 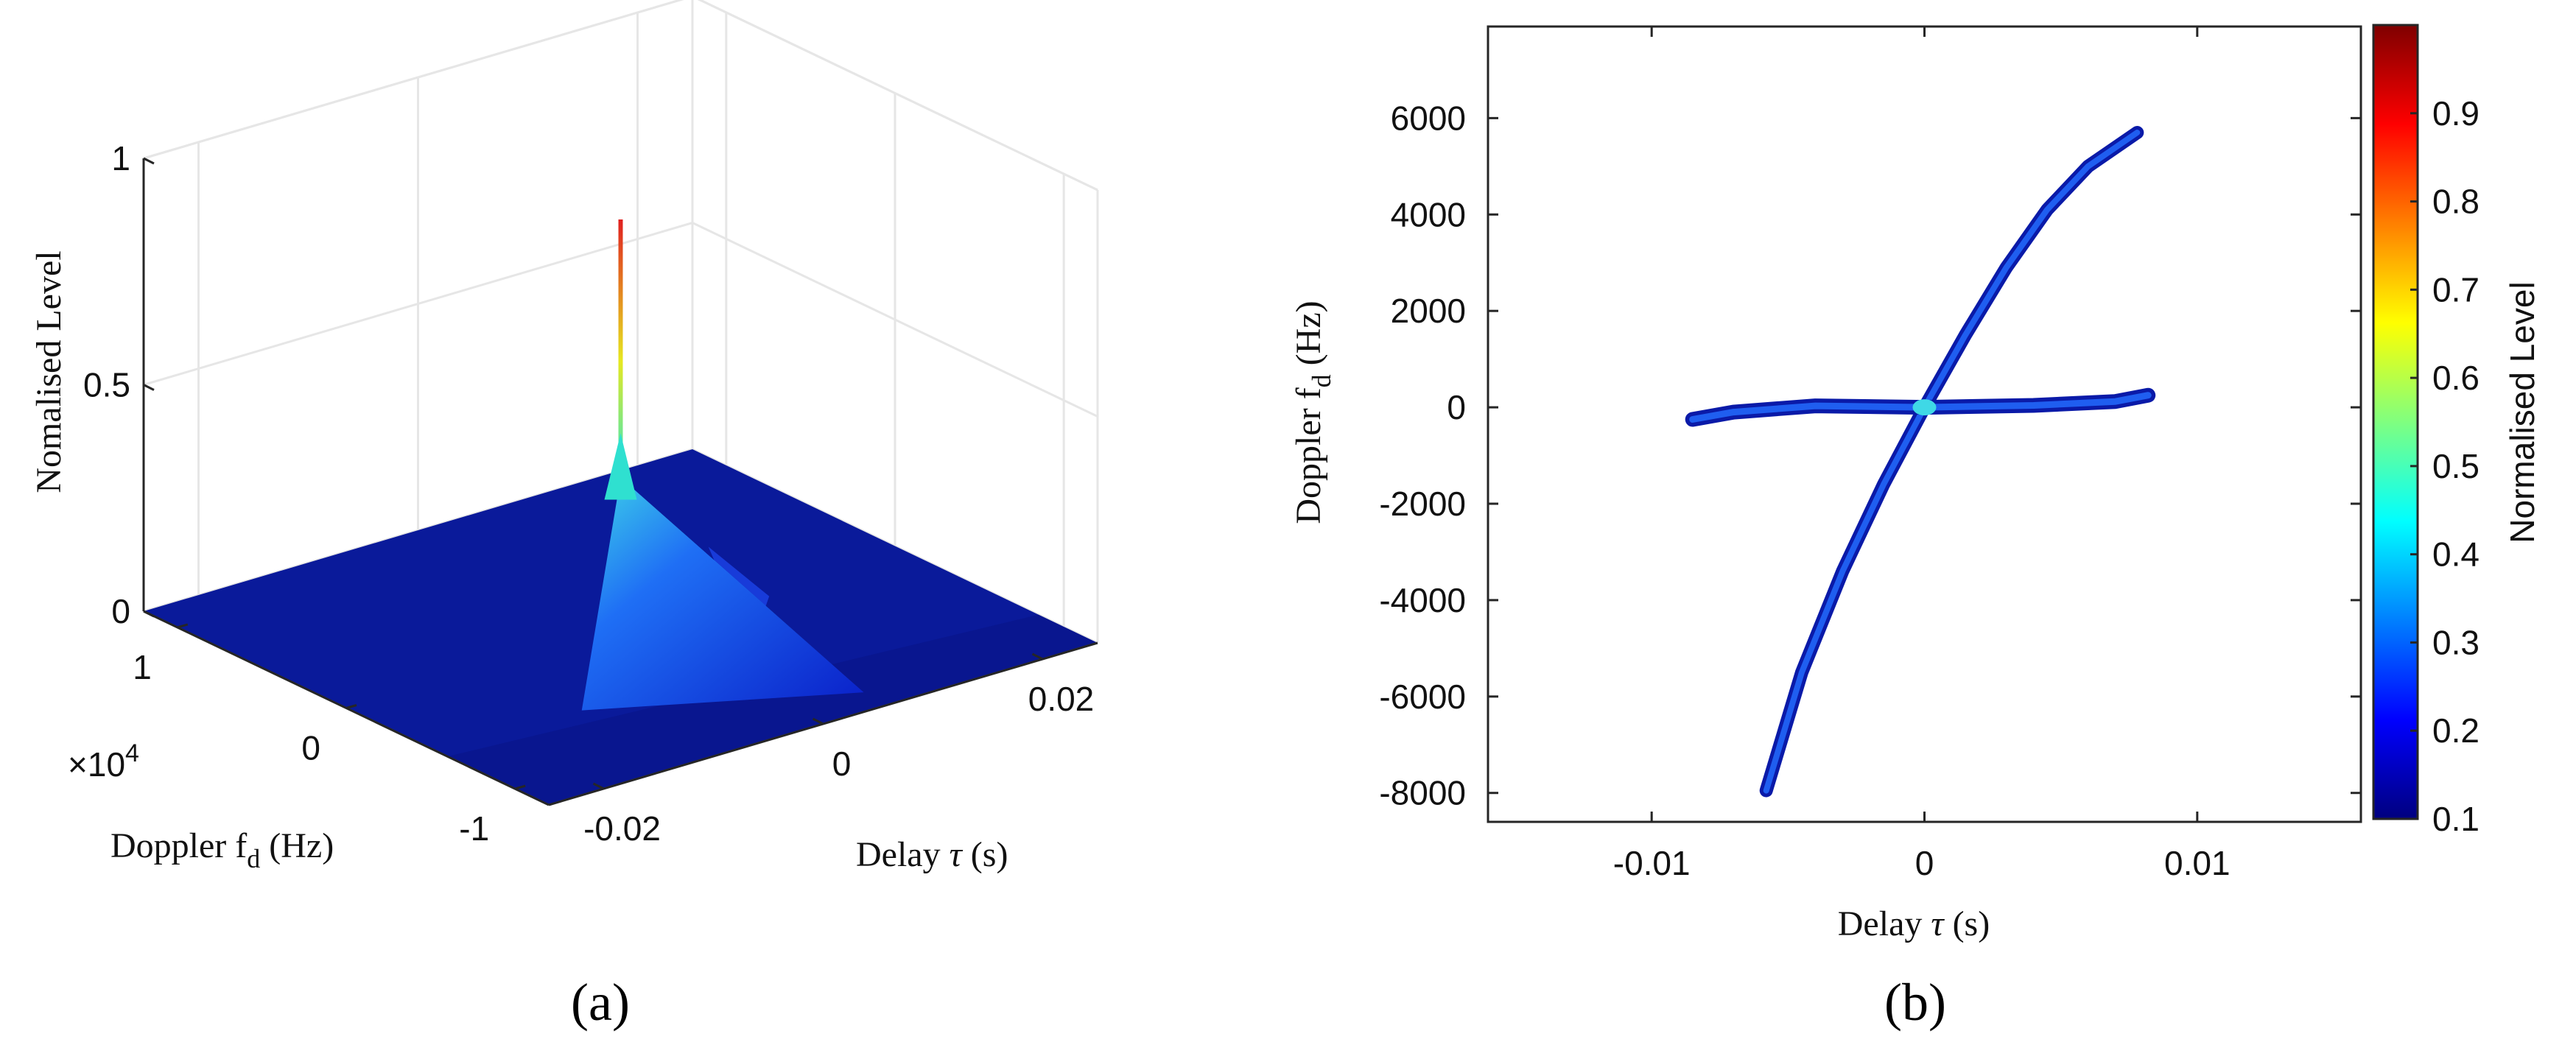 I want to click on surface-peak-right-face, so click(x=742, y=585).